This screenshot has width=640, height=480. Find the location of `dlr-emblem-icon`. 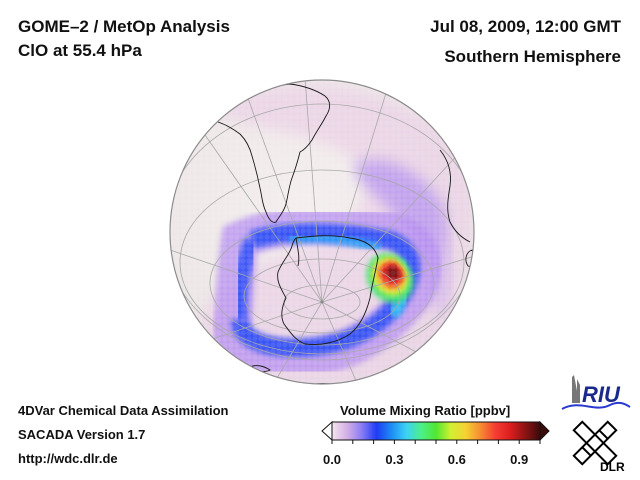

dlr-emblem-icon is located at coordinates (595, 443).